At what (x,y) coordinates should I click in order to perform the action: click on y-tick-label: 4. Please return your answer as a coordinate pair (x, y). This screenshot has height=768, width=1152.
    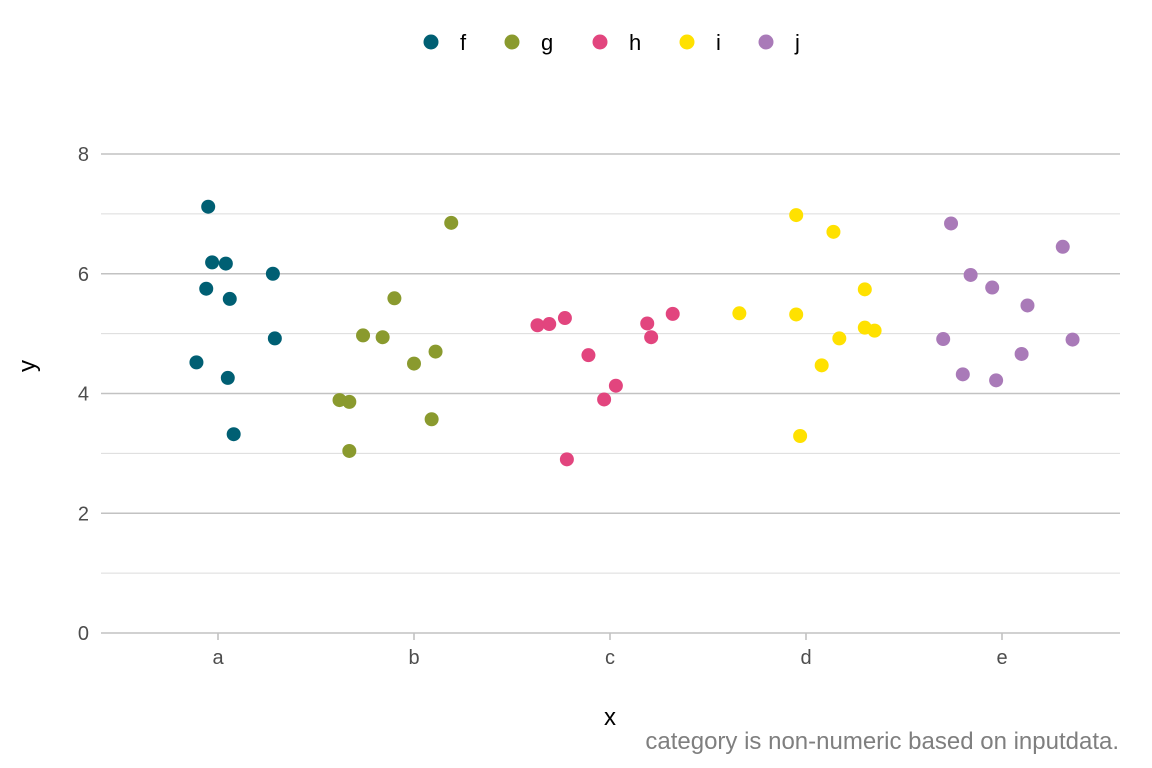
    Looking at the image, I should click on (83, 395).